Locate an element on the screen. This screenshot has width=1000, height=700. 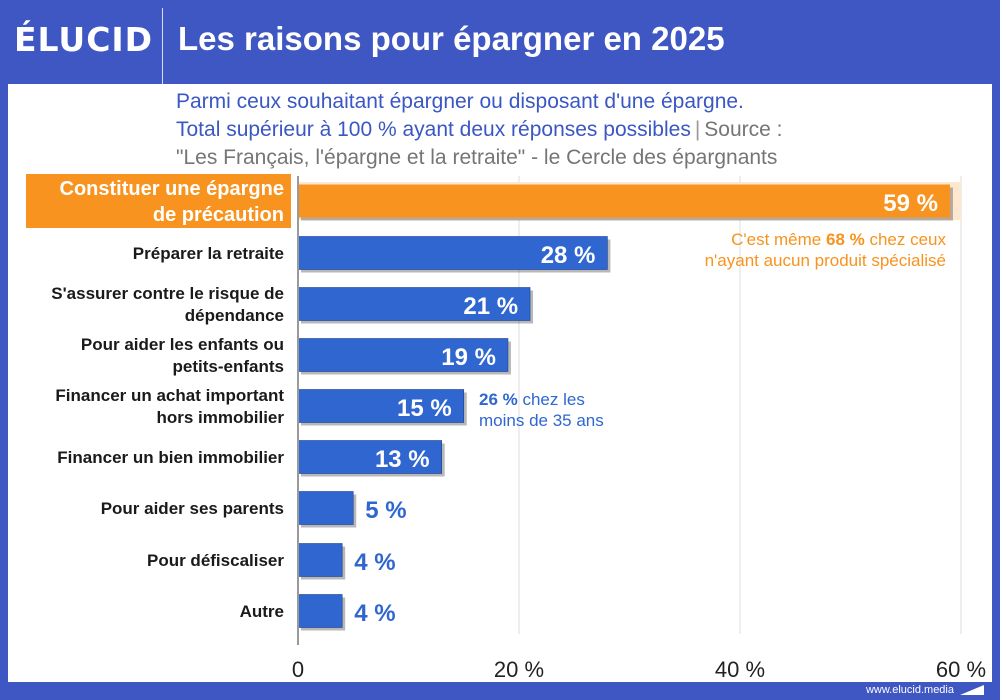
category-label-0-line-1: de précaution is located at coordinates (218, 215).